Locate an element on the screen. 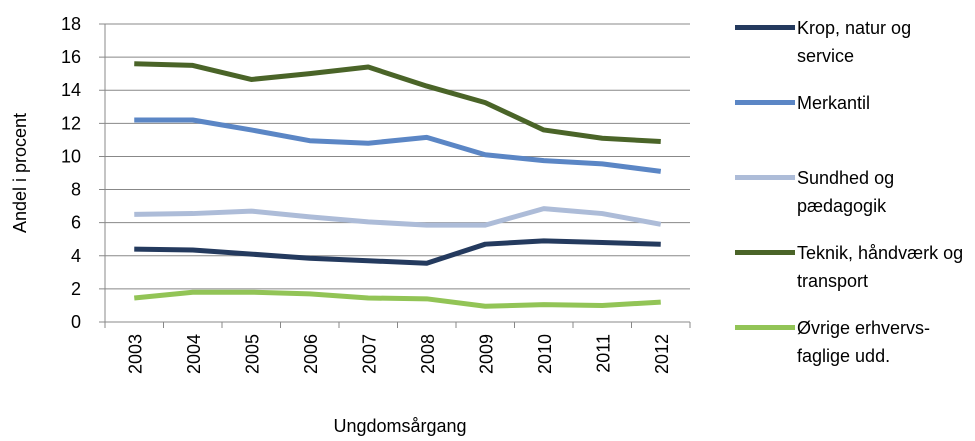  y-tick-label: 4 is located at coordinates (76, 256).